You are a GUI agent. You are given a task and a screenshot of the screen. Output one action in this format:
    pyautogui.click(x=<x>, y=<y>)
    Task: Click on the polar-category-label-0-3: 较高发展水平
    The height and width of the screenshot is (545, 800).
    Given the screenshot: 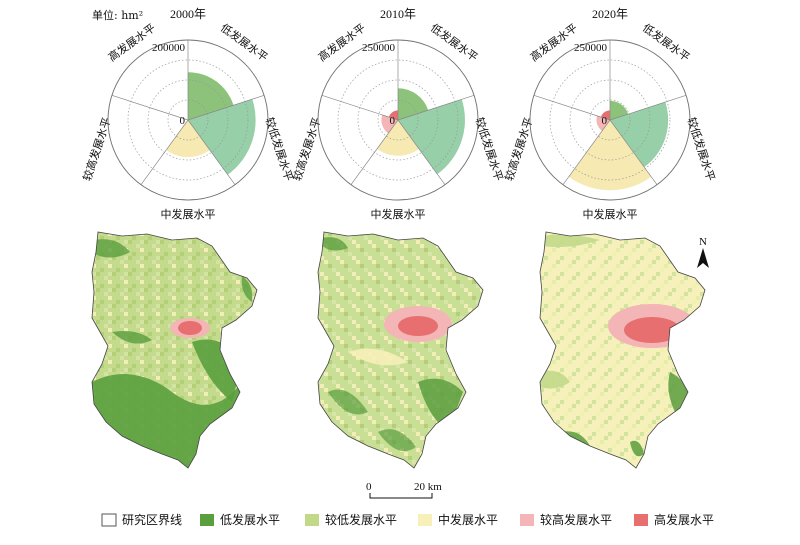 What is the action you would take?
    pyautogui.click(x=97, y=149)
    